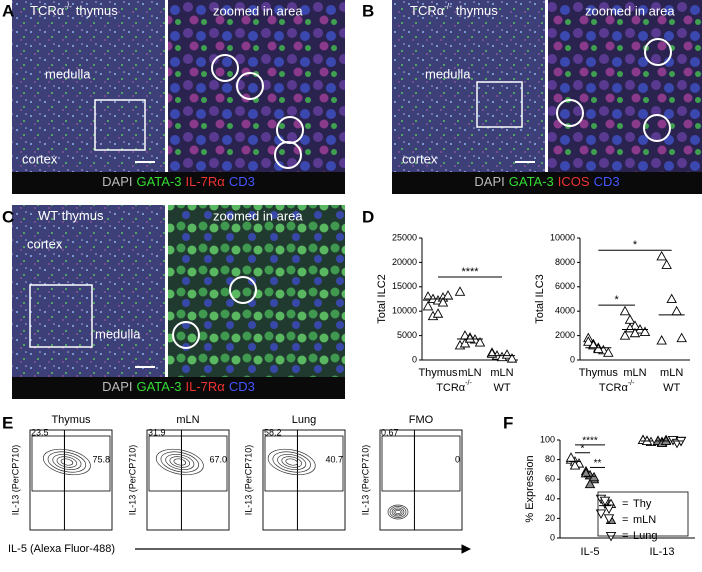 This screenshot has height=572, width=702. What do you see at coordinates (117, 386) in the screenshot?
I see `stain: DAPI` at bounding box center [117, 386].